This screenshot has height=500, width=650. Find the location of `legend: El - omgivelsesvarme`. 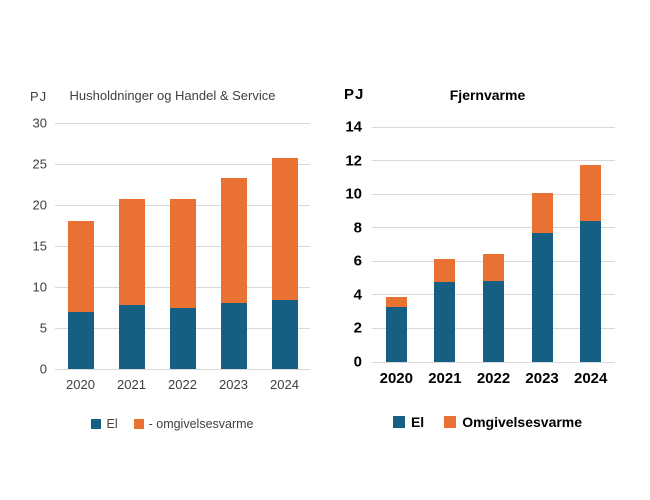

legend: El - omgivelsesvarme is located at coordinates (172, 424).